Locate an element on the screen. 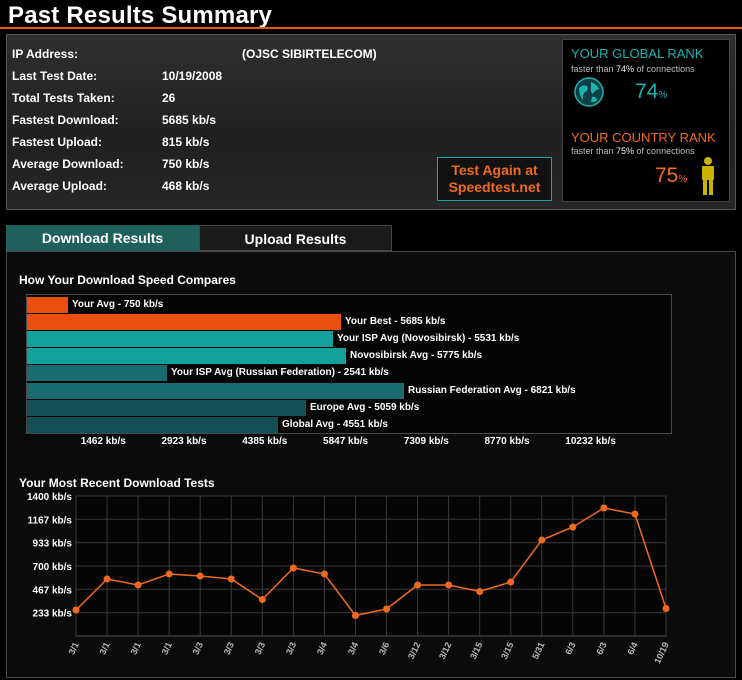 This screenshot has width=742, height=680. y-tick-label: 1400 kb/s is located at coordinates (49, 497).